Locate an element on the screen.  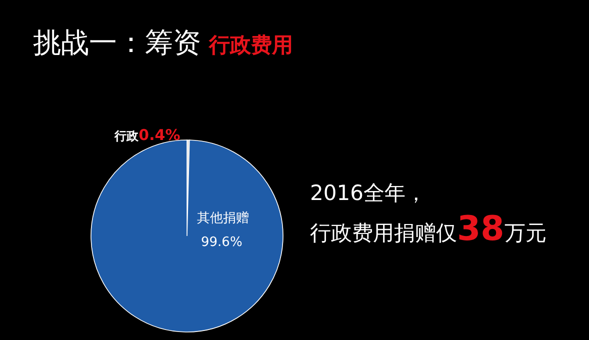
data-label: 99.6% is located at coordinates (221, 242).